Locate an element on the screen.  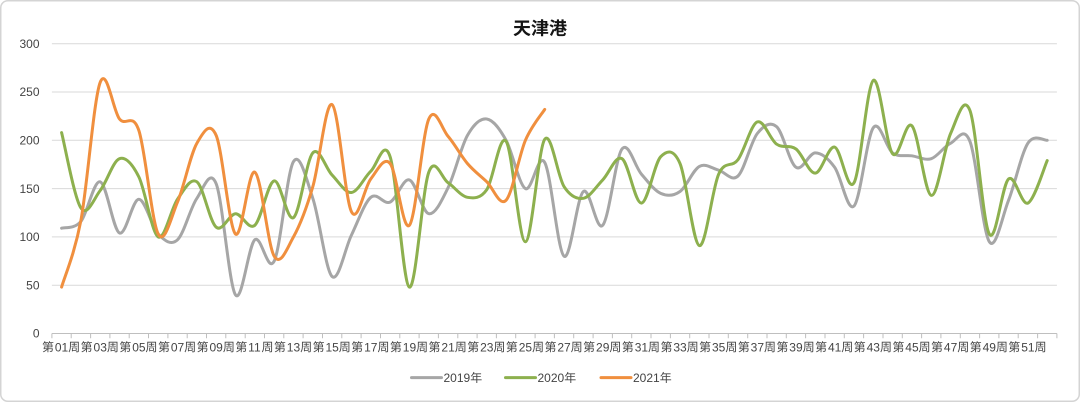
svg-text: 05 is located at coordinates (139, 347).